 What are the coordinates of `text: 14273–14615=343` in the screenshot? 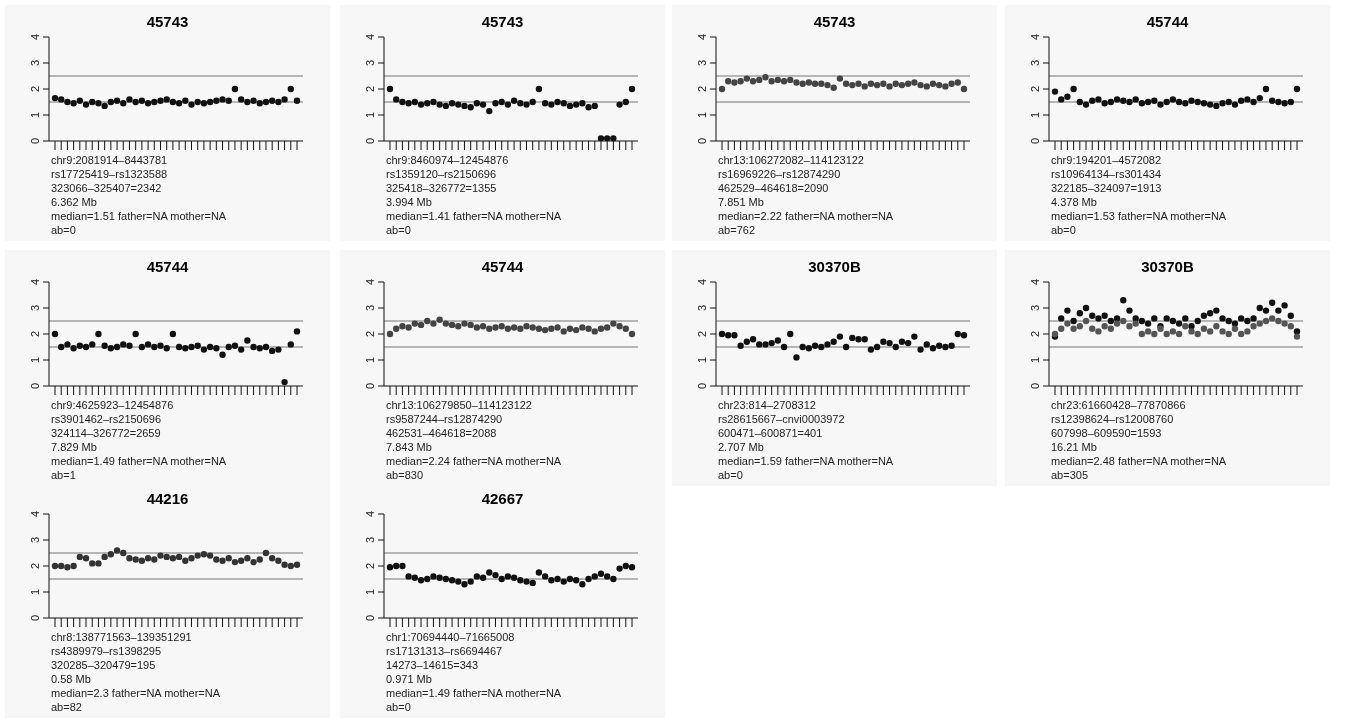 It's located at (433, 665).